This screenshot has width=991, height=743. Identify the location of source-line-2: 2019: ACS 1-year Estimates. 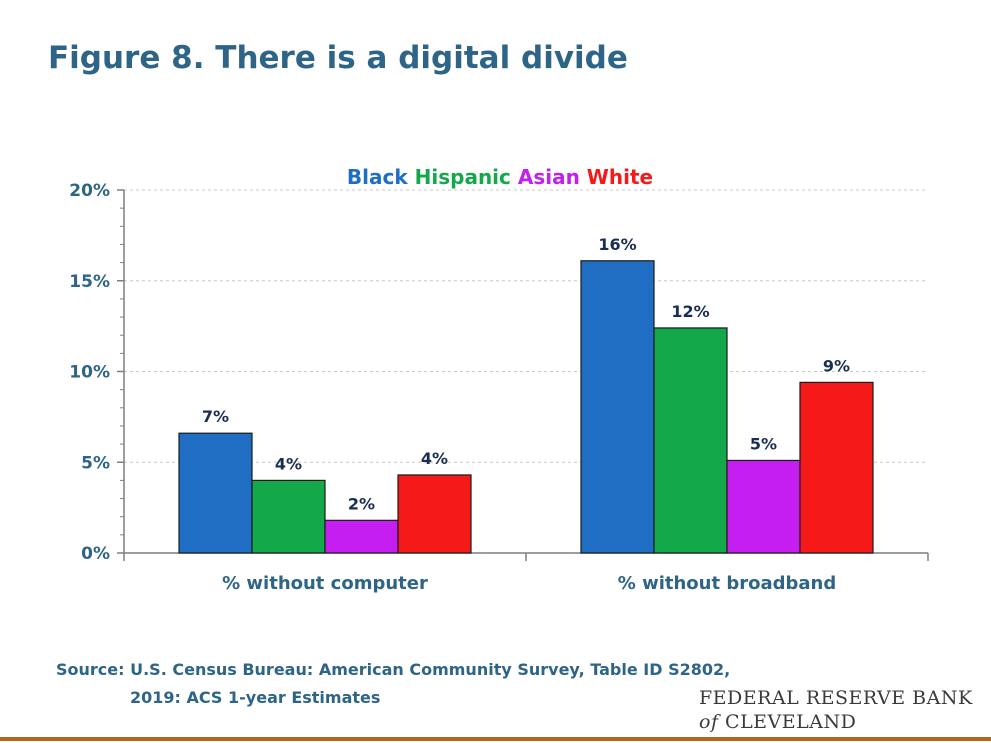
(255, 697).